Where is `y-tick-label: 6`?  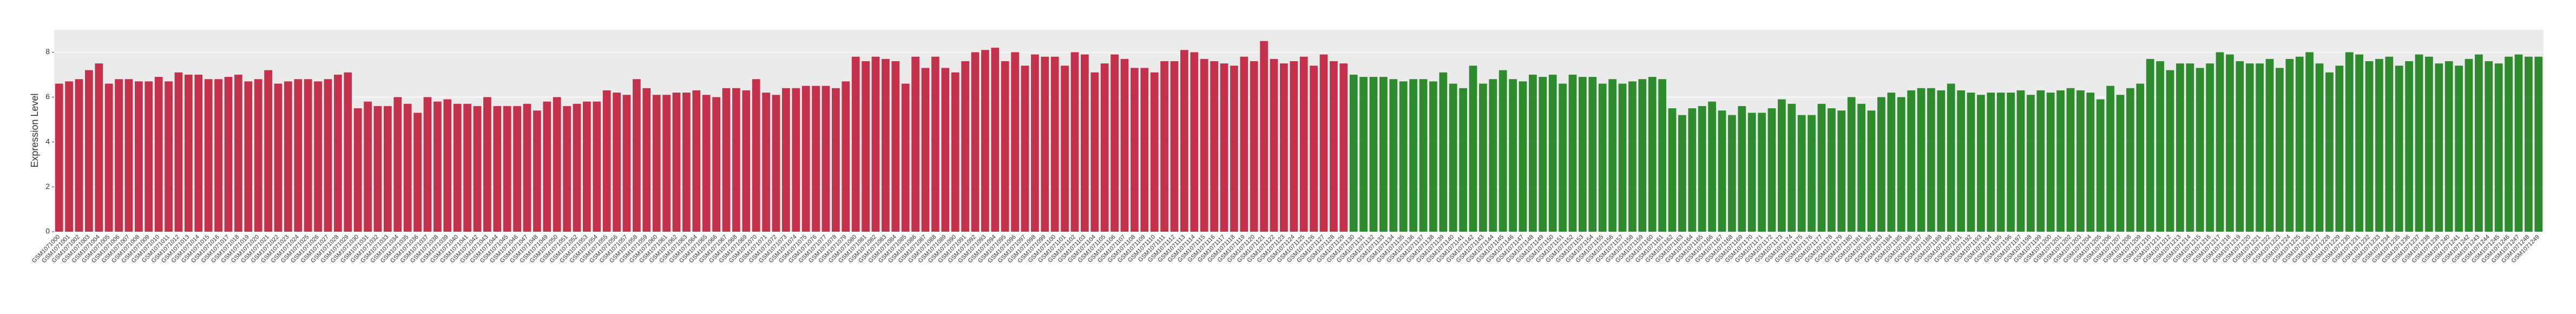 y-tick-label: 6 is located at coordinates (47, 96).